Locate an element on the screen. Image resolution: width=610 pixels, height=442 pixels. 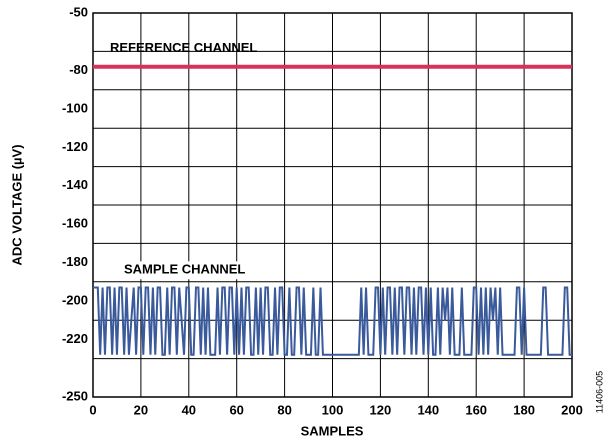
y-tick-label: -140 is located at coordinates (75, 184).